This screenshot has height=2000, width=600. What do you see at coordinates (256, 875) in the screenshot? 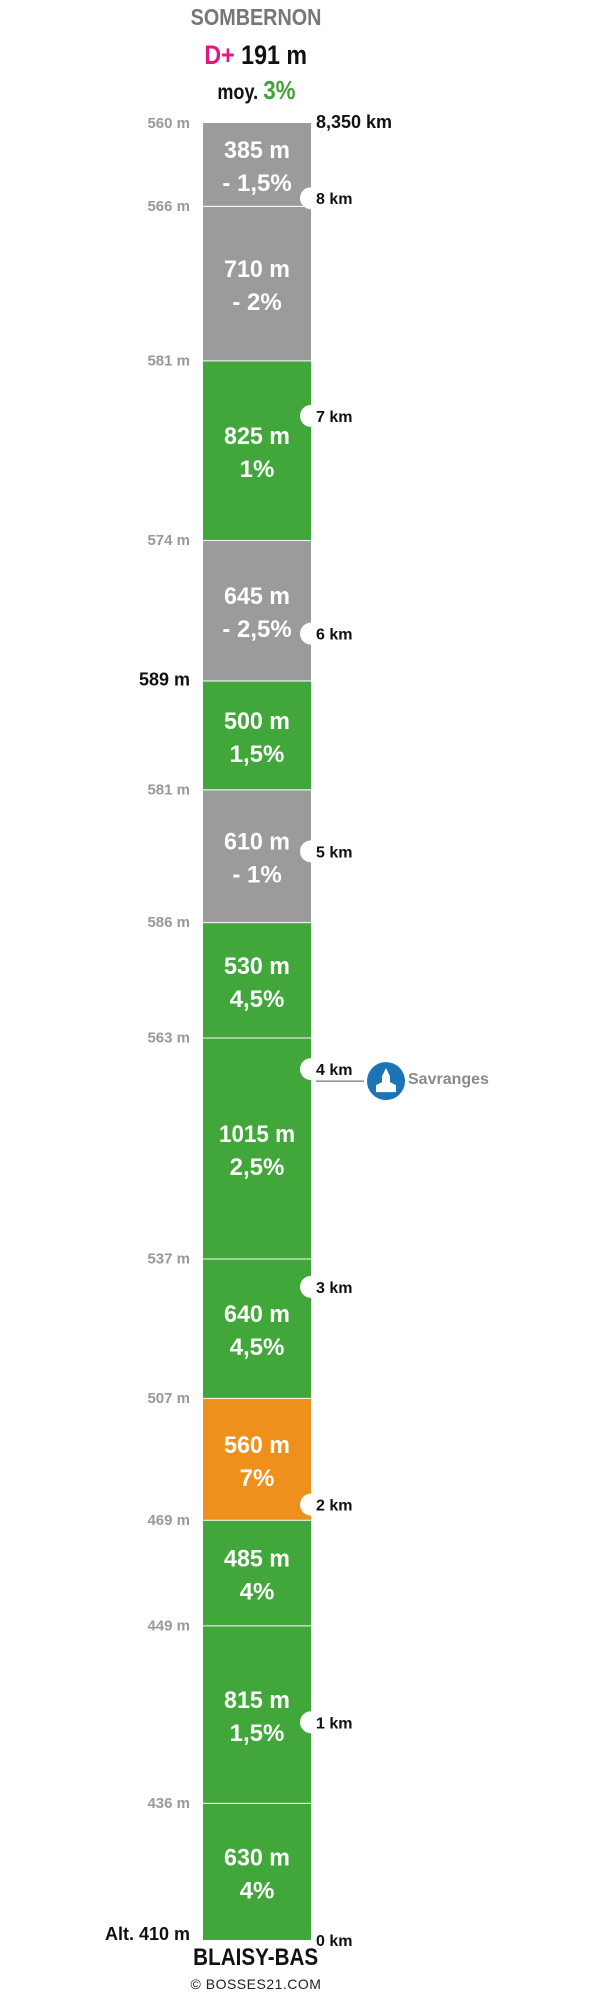
I see `segment-grade-label: - 1%` at bounding box center [256, 875].